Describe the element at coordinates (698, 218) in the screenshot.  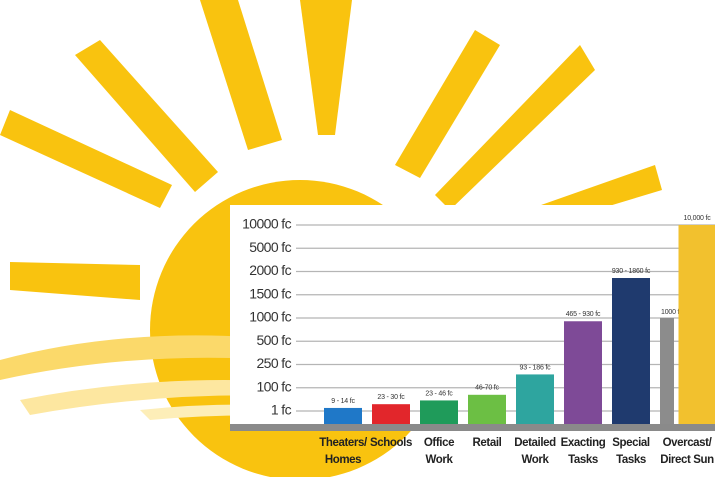
I see `value-label: 10,000 fc` at that location.